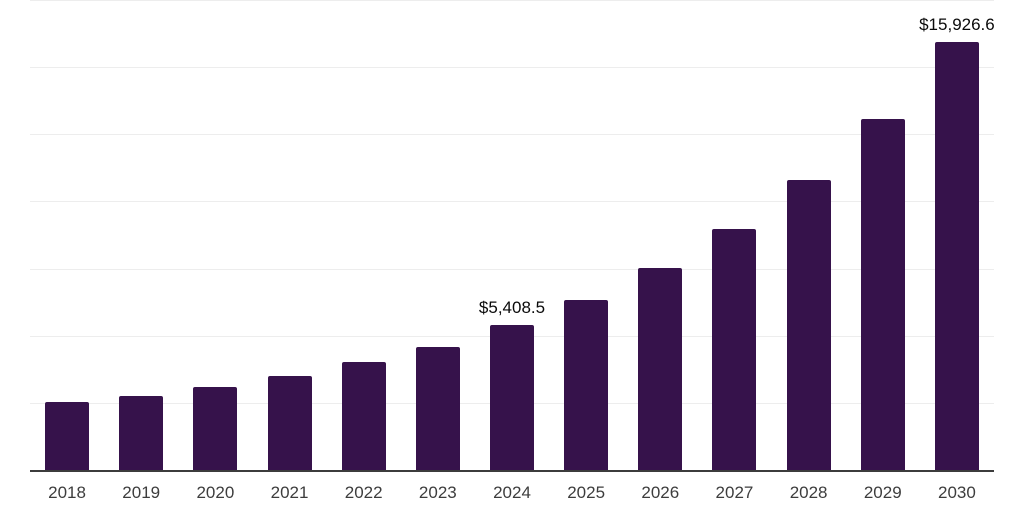 This screenshot has width=1024, height=512. I want to click on x-tick-label-2020: 2020, so click(215, 492).